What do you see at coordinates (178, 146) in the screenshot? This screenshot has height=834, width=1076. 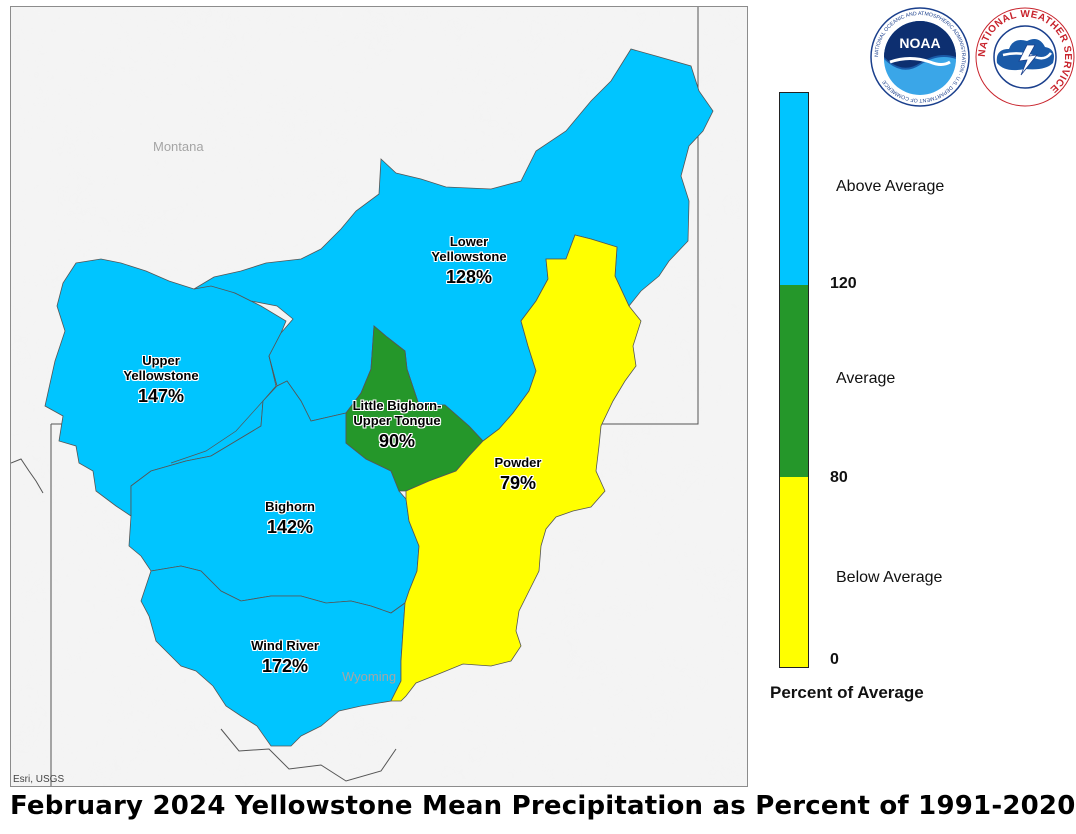 I see `state-label-montana: Montana` at bounding box center [178, 146].